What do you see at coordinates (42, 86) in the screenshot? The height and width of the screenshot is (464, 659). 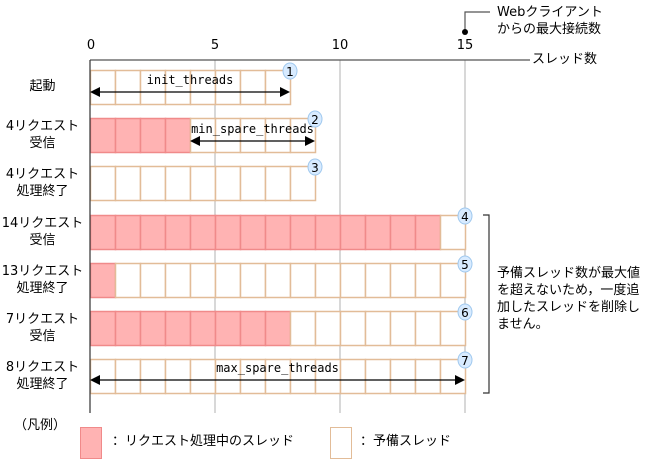 I see `row-label: 起動` at bounding box center [42, 86].